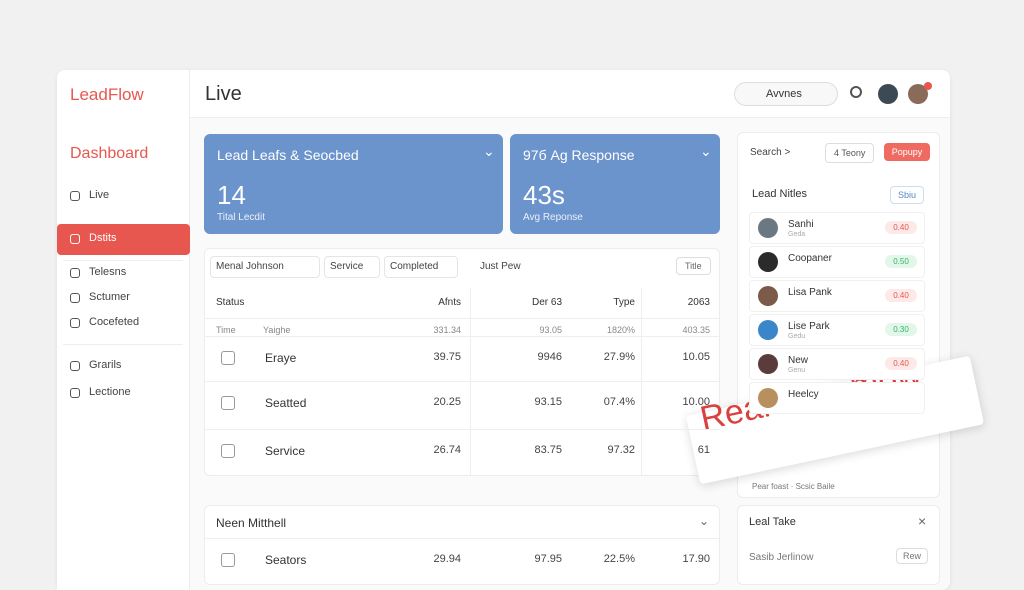  I want to click on table-cell: 10.00, so click(696, 402).